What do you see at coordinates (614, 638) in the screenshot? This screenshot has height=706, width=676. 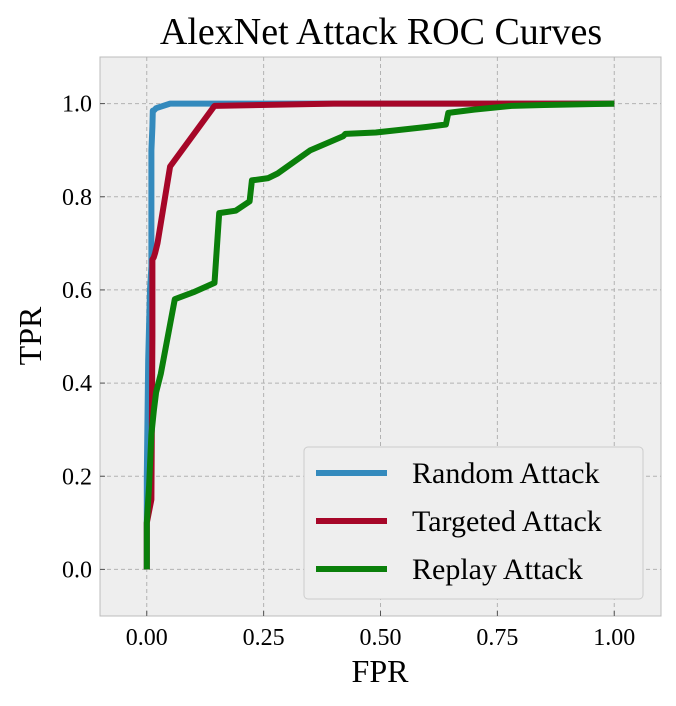 I see `x-tick-label: 1.00` at bounding box center [614, 638].